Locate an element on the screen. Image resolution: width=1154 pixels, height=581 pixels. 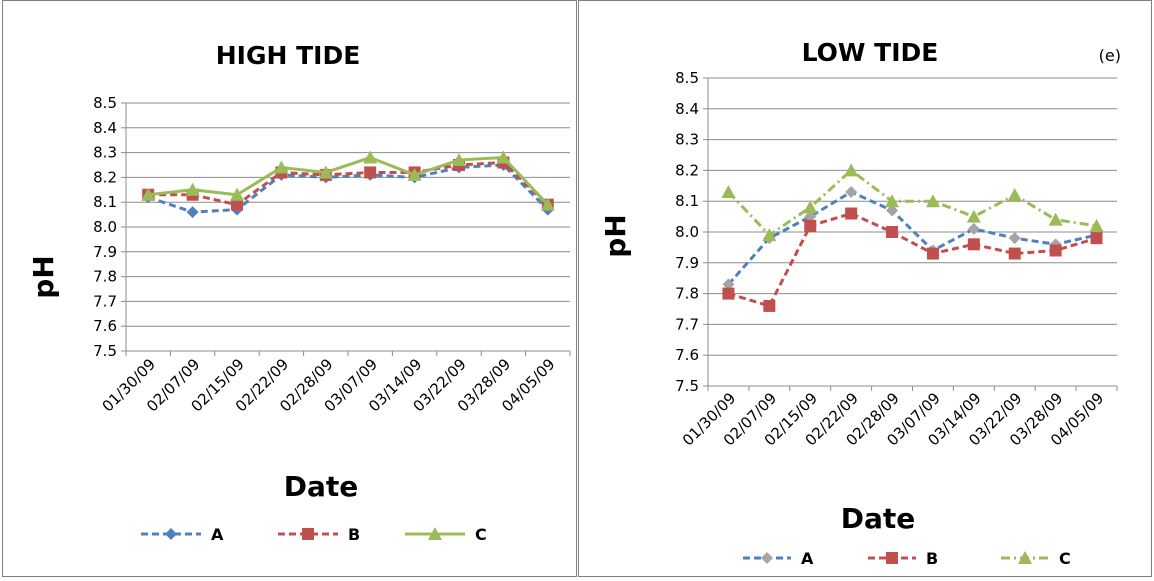
chart-title: LOW TIDE is located at coordinates (870, 52).